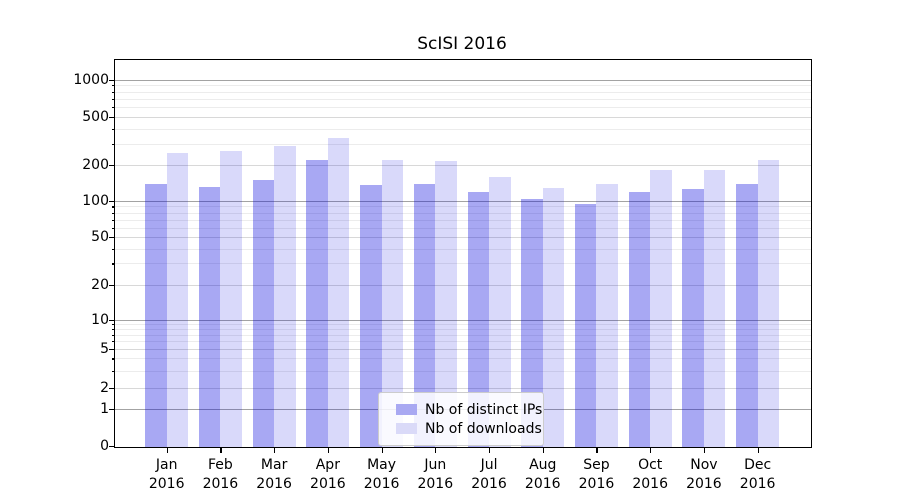  I want to click on bar-distinct-ips-apr, so click(317, 303).